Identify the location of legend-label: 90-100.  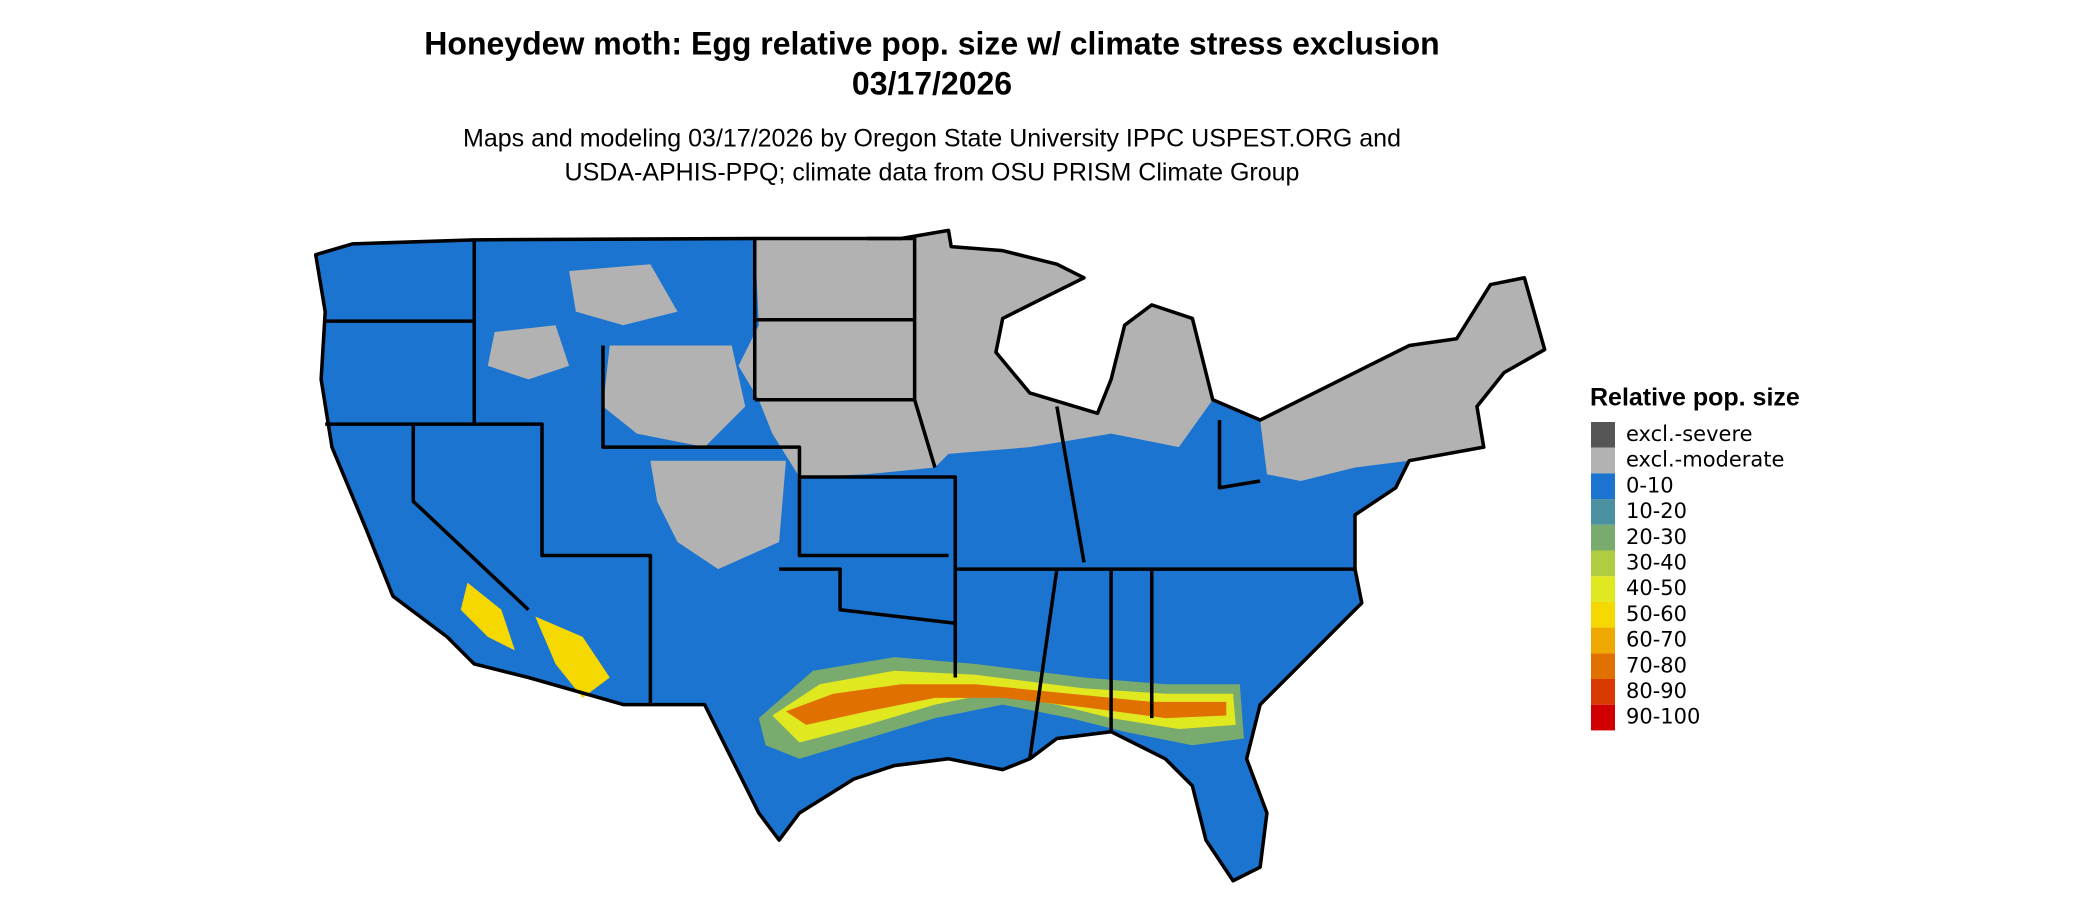
(1663, 717).